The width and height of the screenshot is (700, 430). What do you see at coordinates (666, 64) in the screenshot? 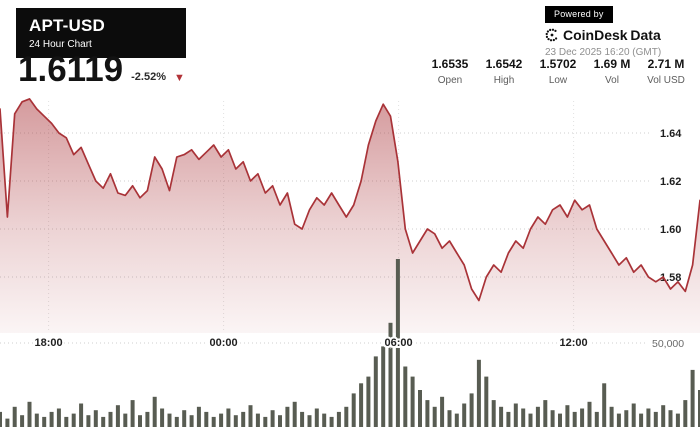
I see `stat-value: 2.71 M` at bounding box center [666, 64].